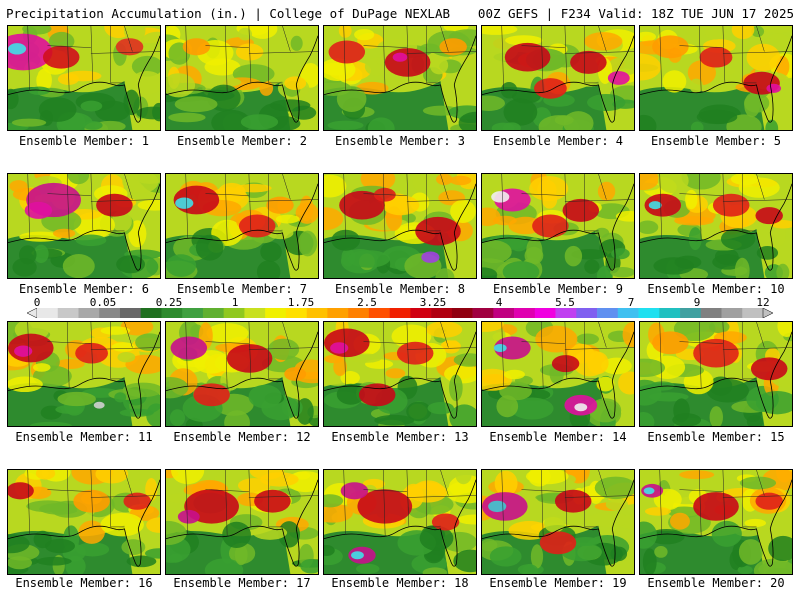 The width and height of the screenshot is (800, 600). Describe the element at coordinates (631, 302) in the screenshot. I see `colorbar-tick-label: 7` at that location.